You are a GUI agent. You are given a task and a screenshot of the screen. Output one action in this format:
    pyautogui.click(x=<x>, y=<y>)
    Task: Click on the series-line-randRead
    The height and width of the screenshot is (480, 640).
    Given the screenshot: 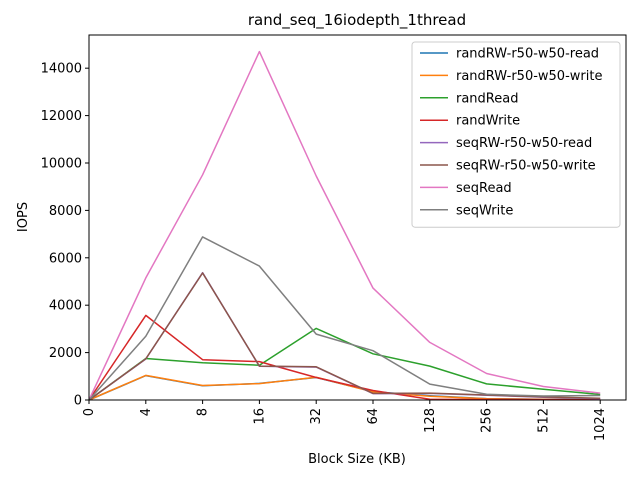 What is the action you would take?
    pyautogui.click(x=344, y=364)
    